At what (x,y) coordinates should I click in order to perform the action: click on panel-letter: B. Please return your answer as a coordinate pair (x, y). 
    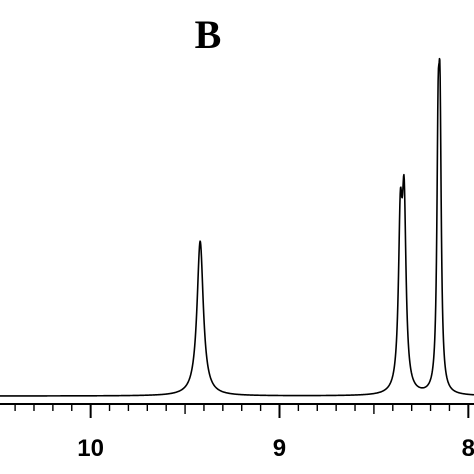
    Looking at the image, I should click on (208, 34).